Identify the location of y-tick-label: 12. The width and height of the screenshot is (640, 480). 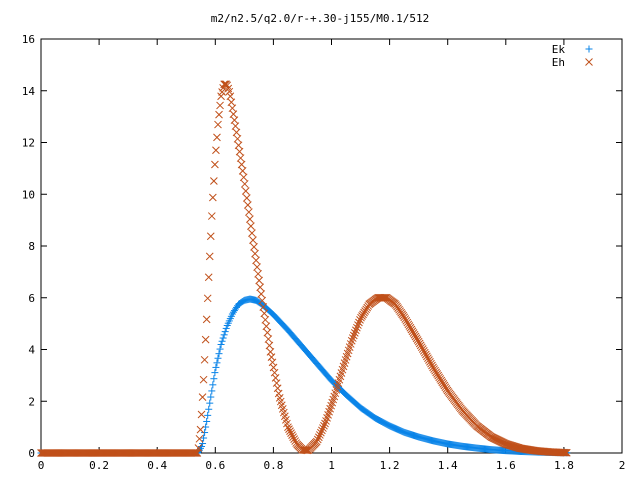
(28, 143).